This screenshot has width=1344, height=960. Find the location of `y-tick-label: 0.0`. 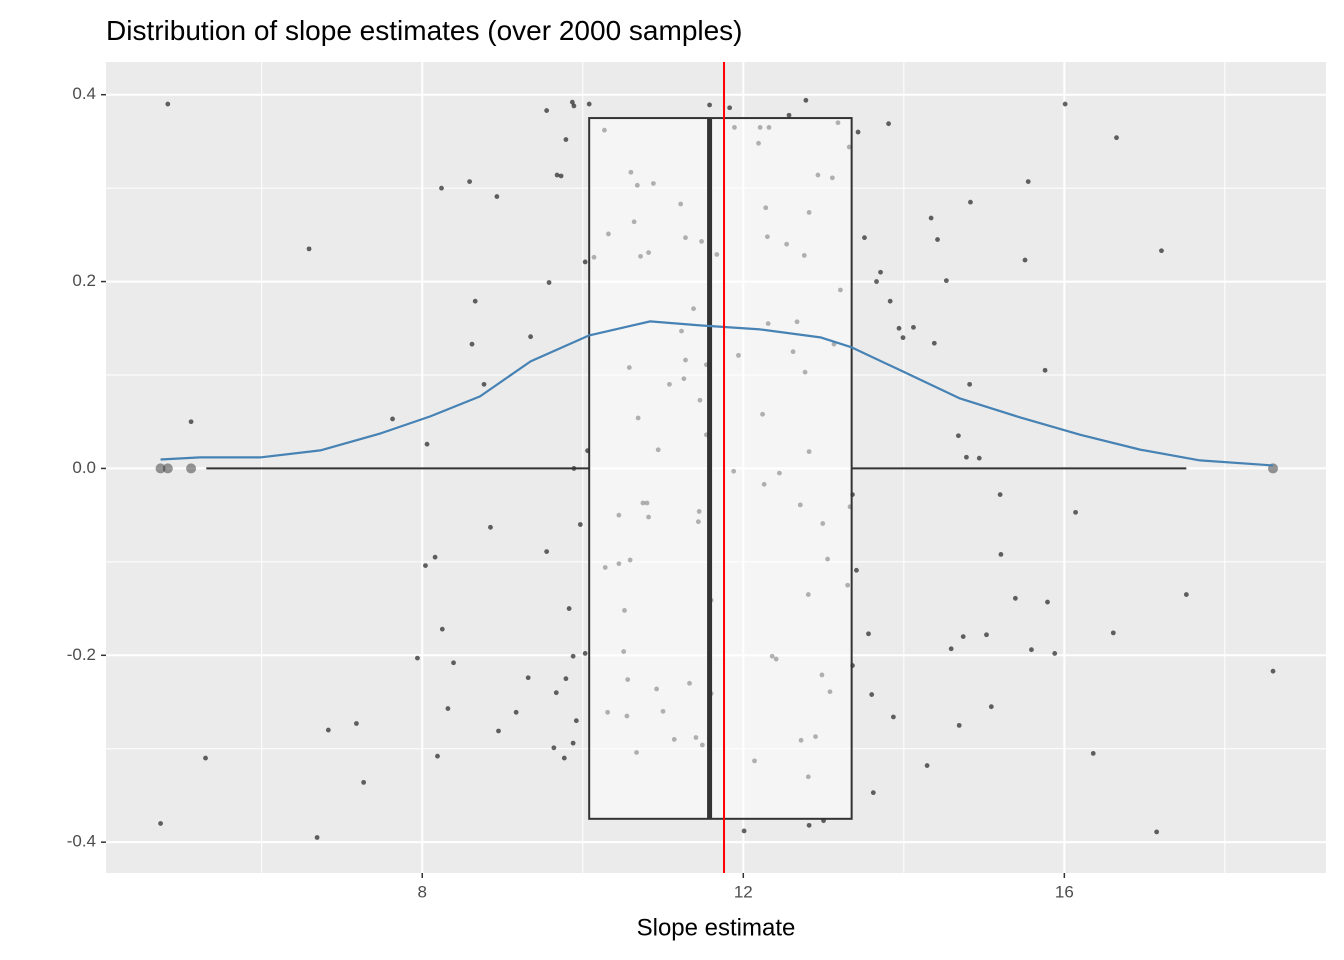

y-tick-label: 0.0 is located at coordinates (84, 467).